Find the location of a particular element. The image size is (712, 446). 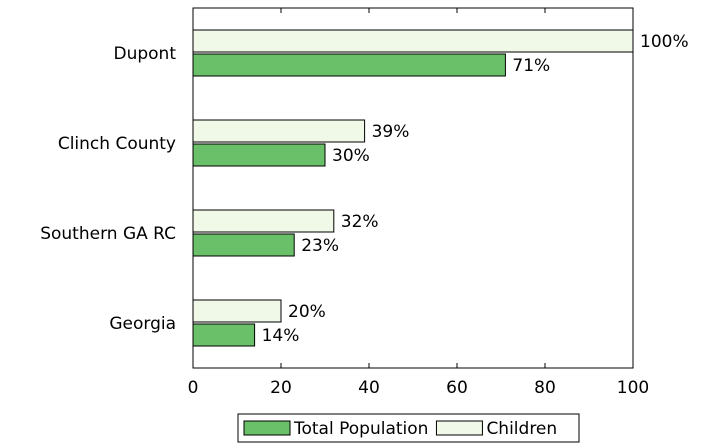

data-label: 30% is located at coordinates (351, 156).